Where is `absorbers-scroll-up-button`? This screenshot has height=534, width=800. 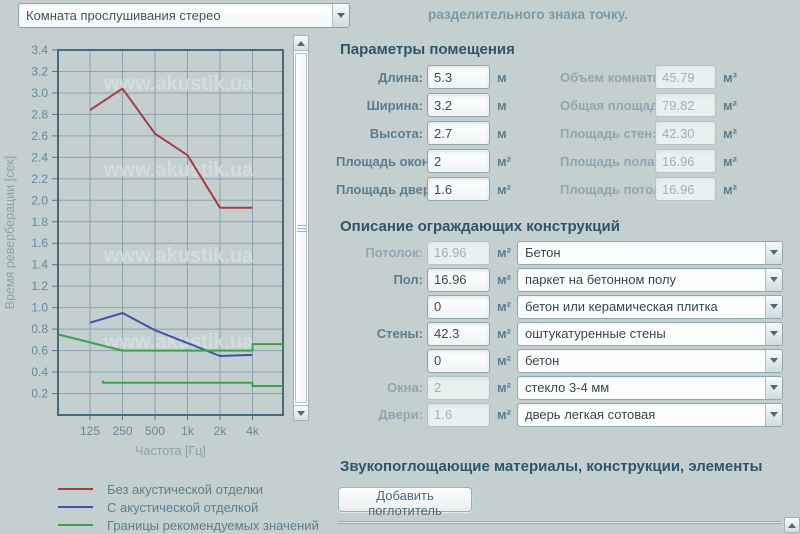 absorbers-scroll-up-button is located at coordinates (792, 525).